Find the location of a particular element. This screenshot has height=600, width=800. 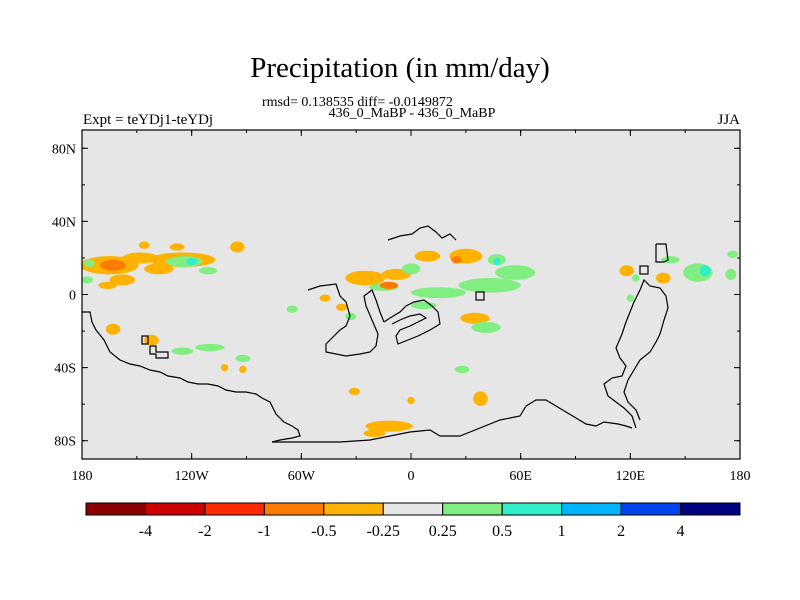

y-tick-label: 40N is located at coordinates (64, 222).